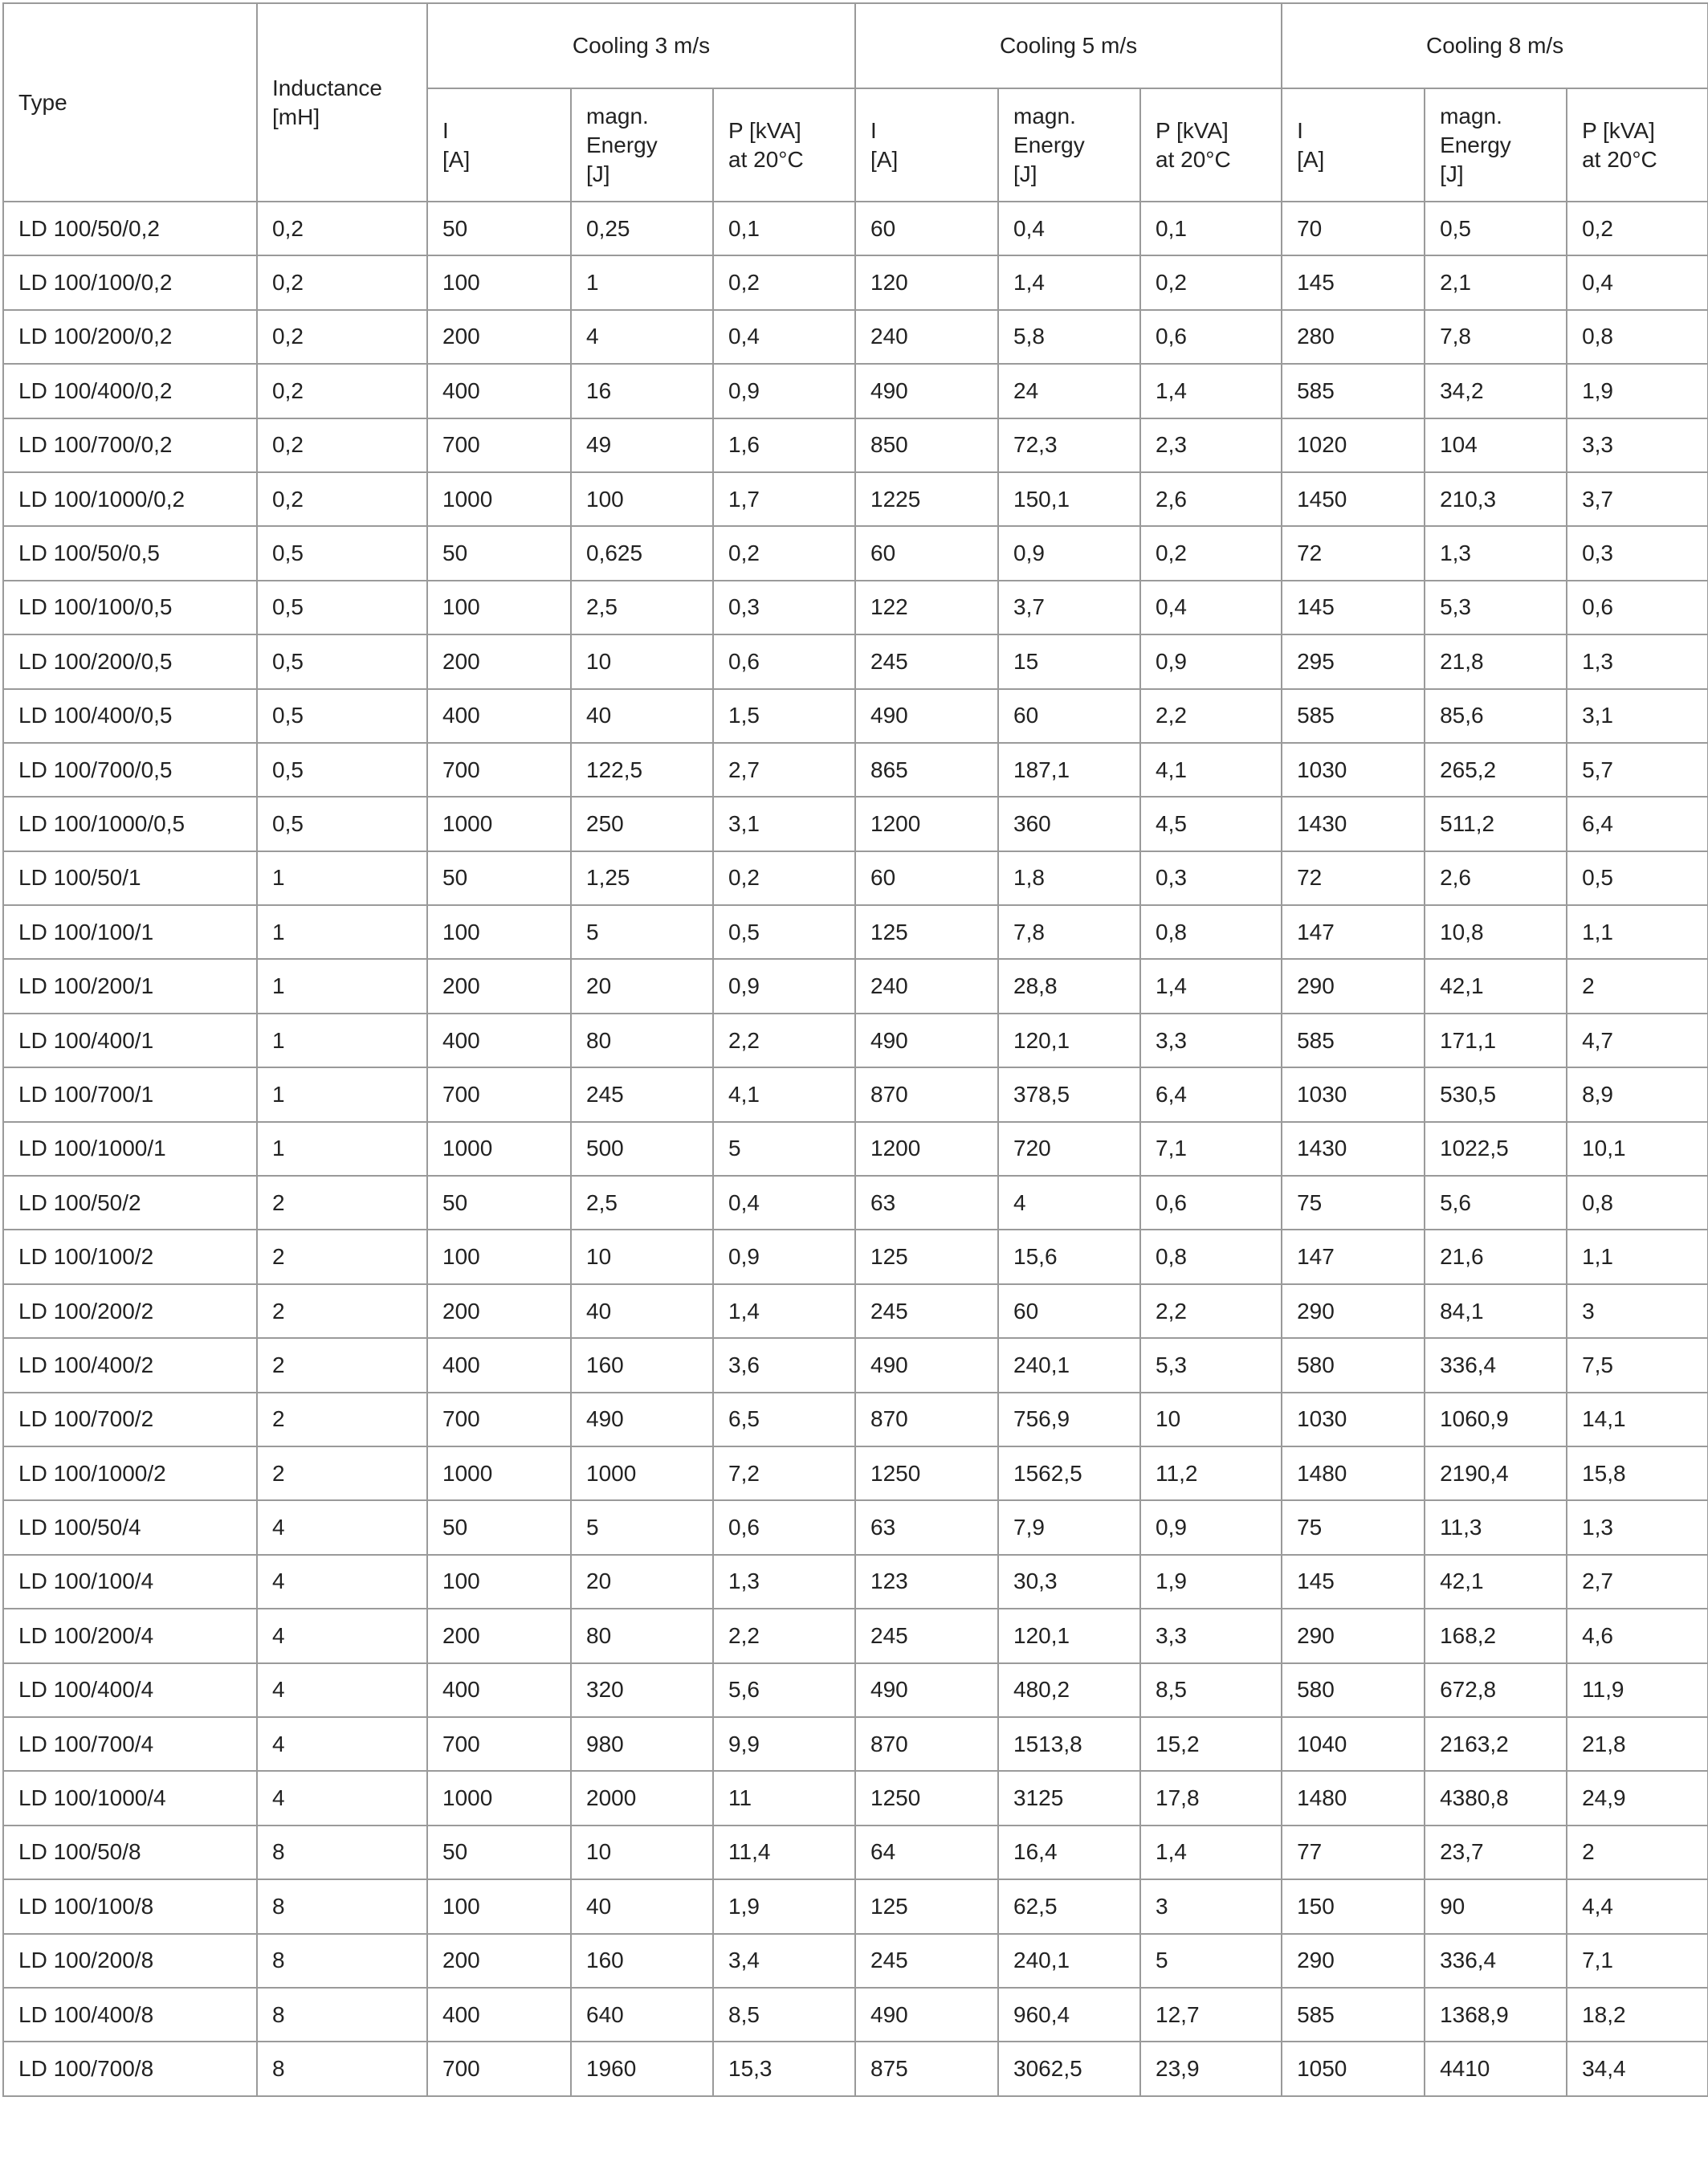 The width and height of the screenshot is (1708, 2158). I want to click on table-cell: LD 100/1000/1, so click(130, 1148).